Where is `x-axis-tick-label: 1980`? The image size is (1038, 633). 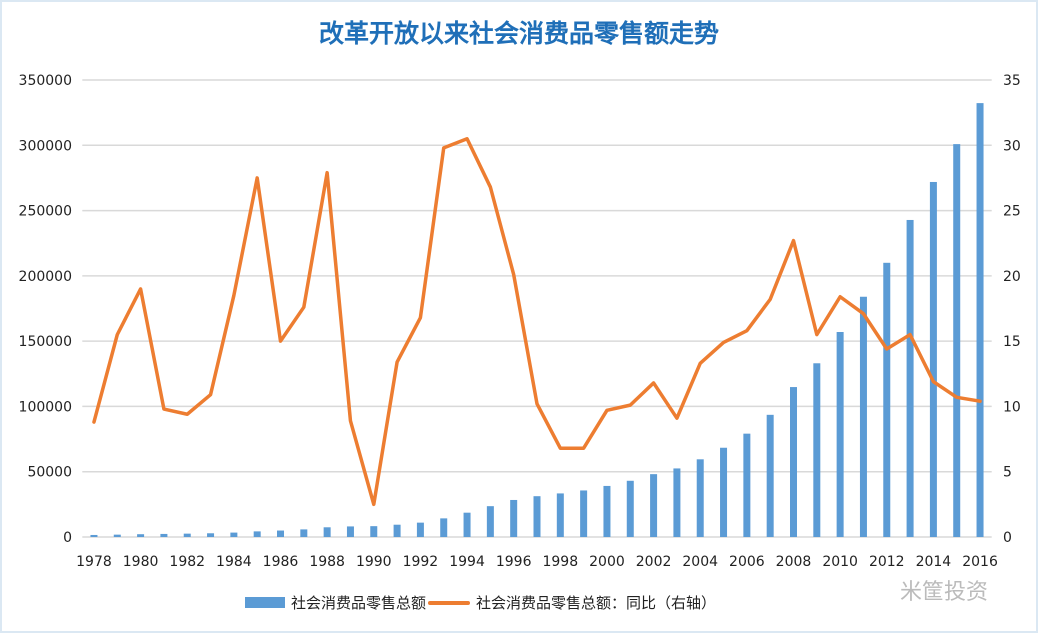
x-axis-tick-label: 1980 is located at coordinates (141, 562).